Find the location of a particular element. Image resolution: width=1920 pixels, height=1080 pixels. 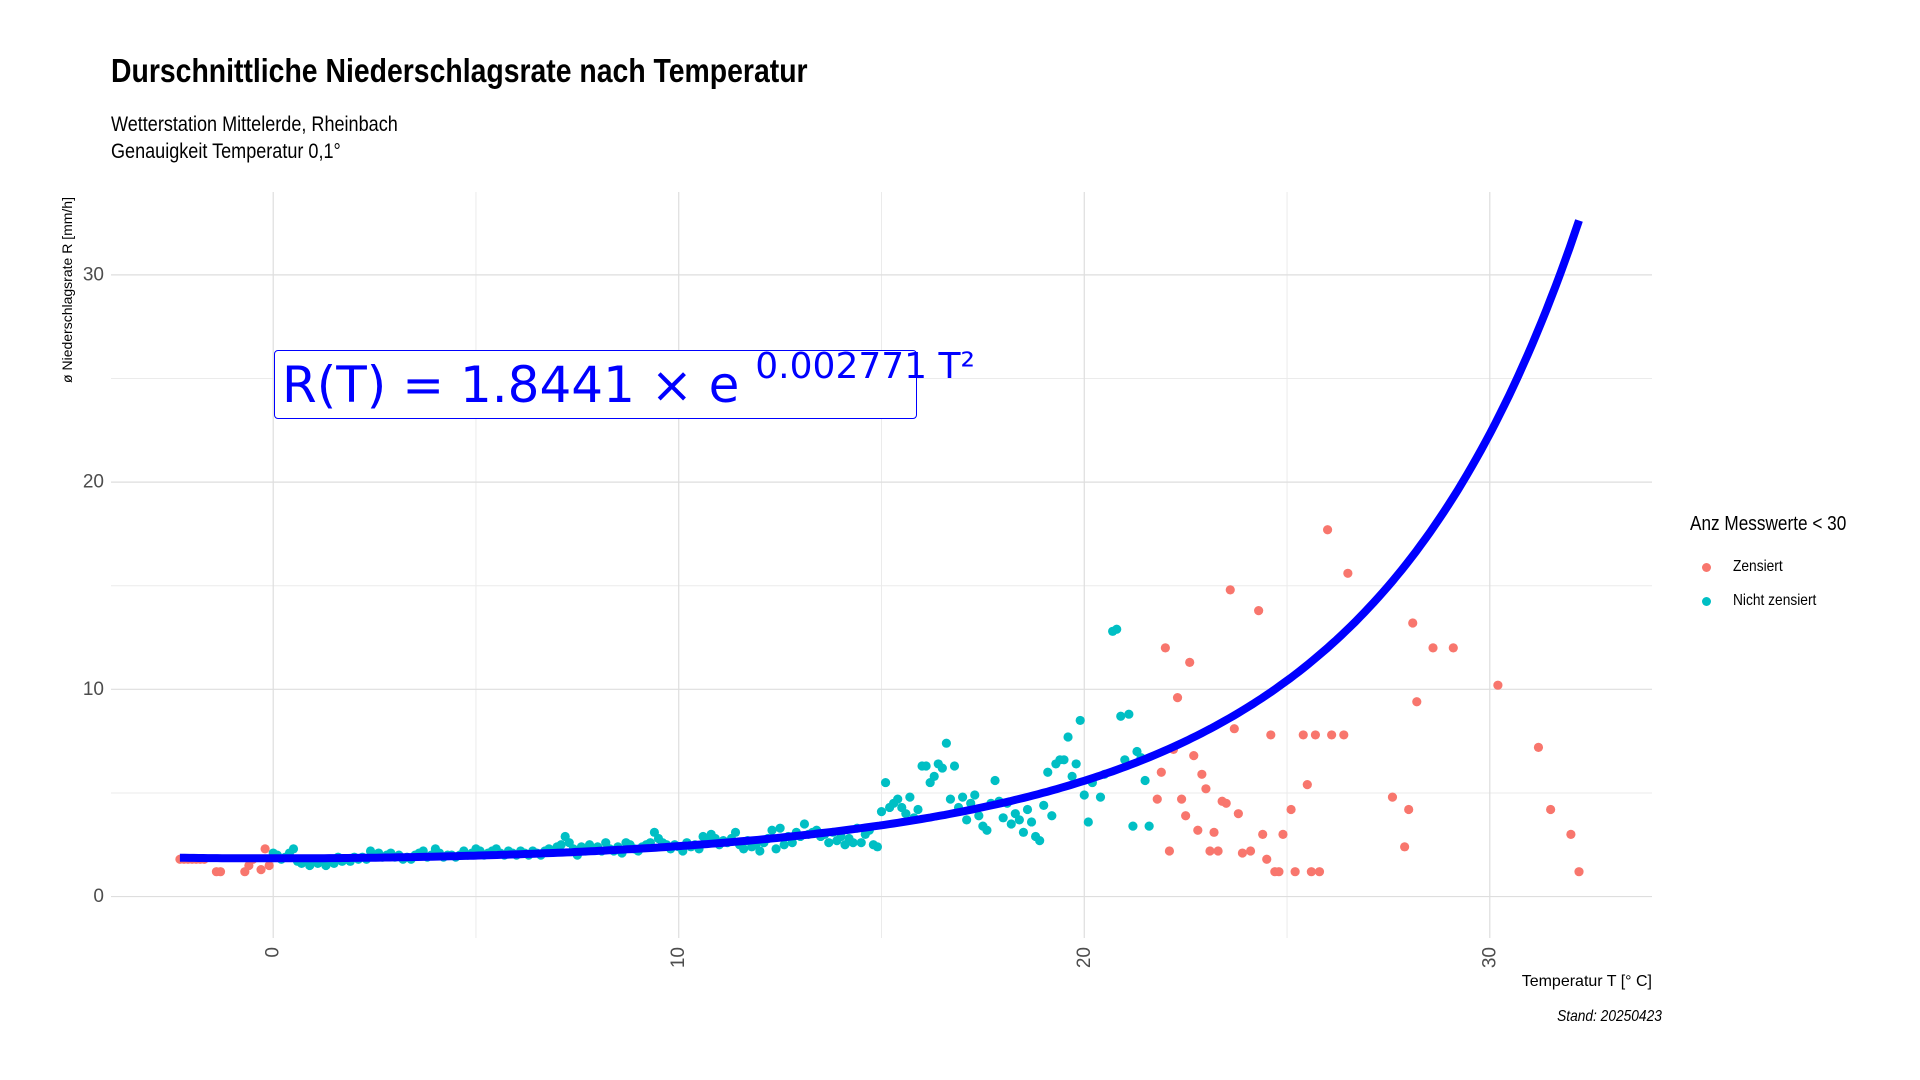

legend-item-zensiert: Zensiert is located at coordinates (1781, 567).